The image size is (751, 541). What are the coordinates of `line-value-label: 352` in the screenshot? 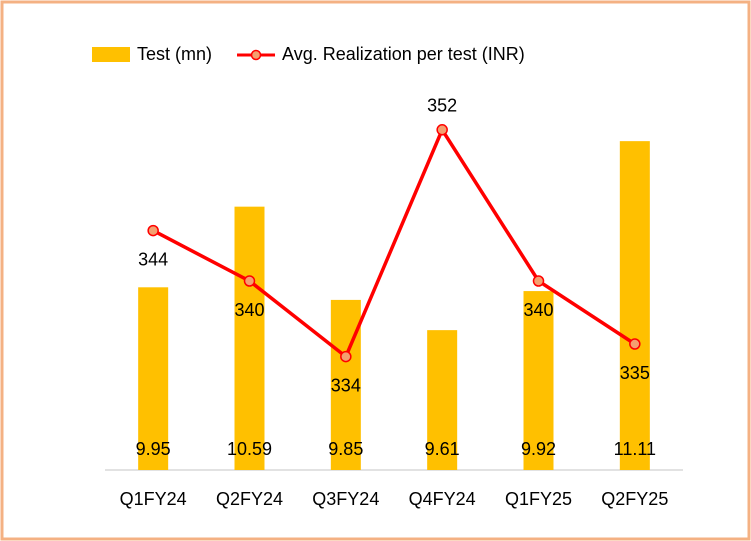 It's located at (442, 106).